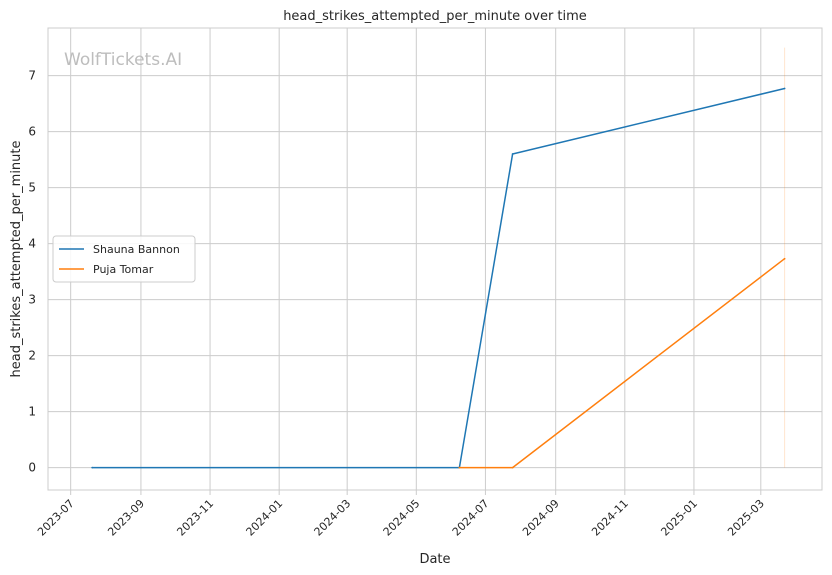 This screenshot has height=575, width=832. What do you see at coordinates (136, 249) in the screenshot?
I see `legend-label: Shauna Bannon` at bounding box center [136, 249].